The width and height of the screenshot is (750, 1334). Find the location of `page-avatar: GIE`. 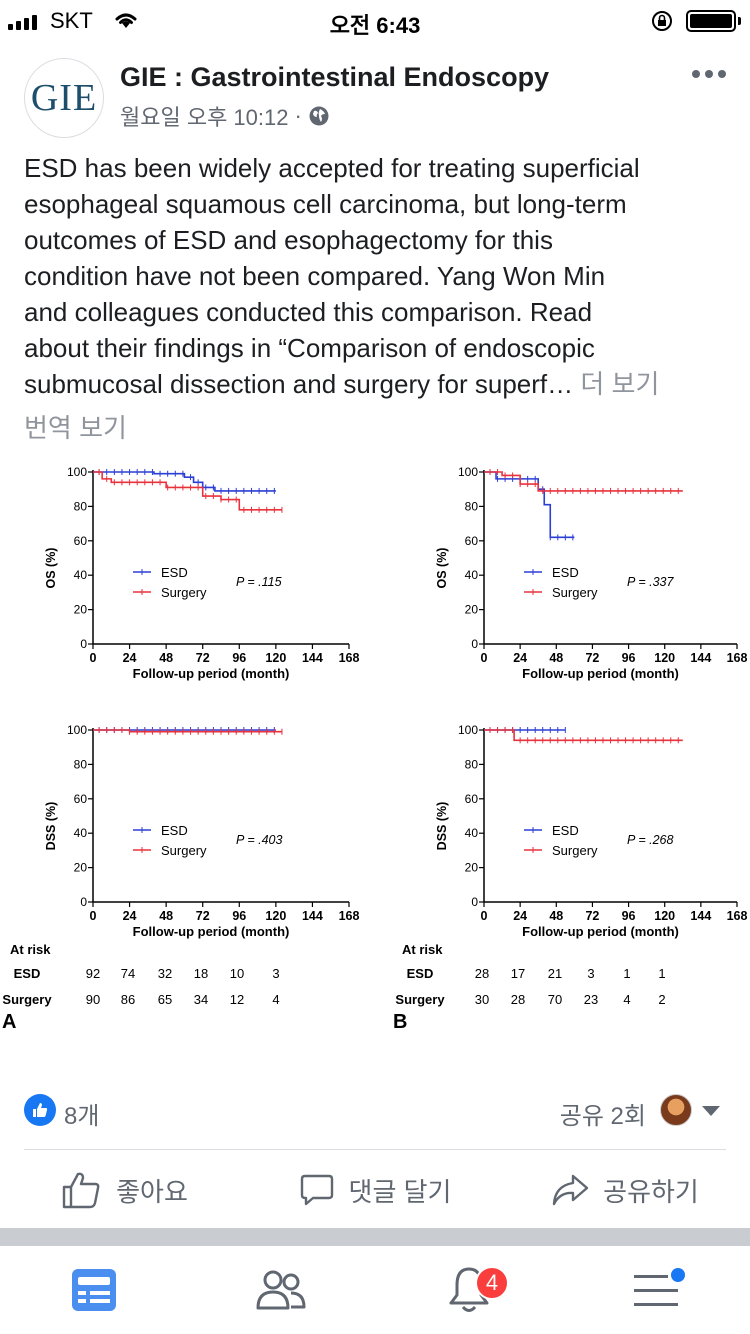

page-avatar: GIE is located at coordinates (64, 98).